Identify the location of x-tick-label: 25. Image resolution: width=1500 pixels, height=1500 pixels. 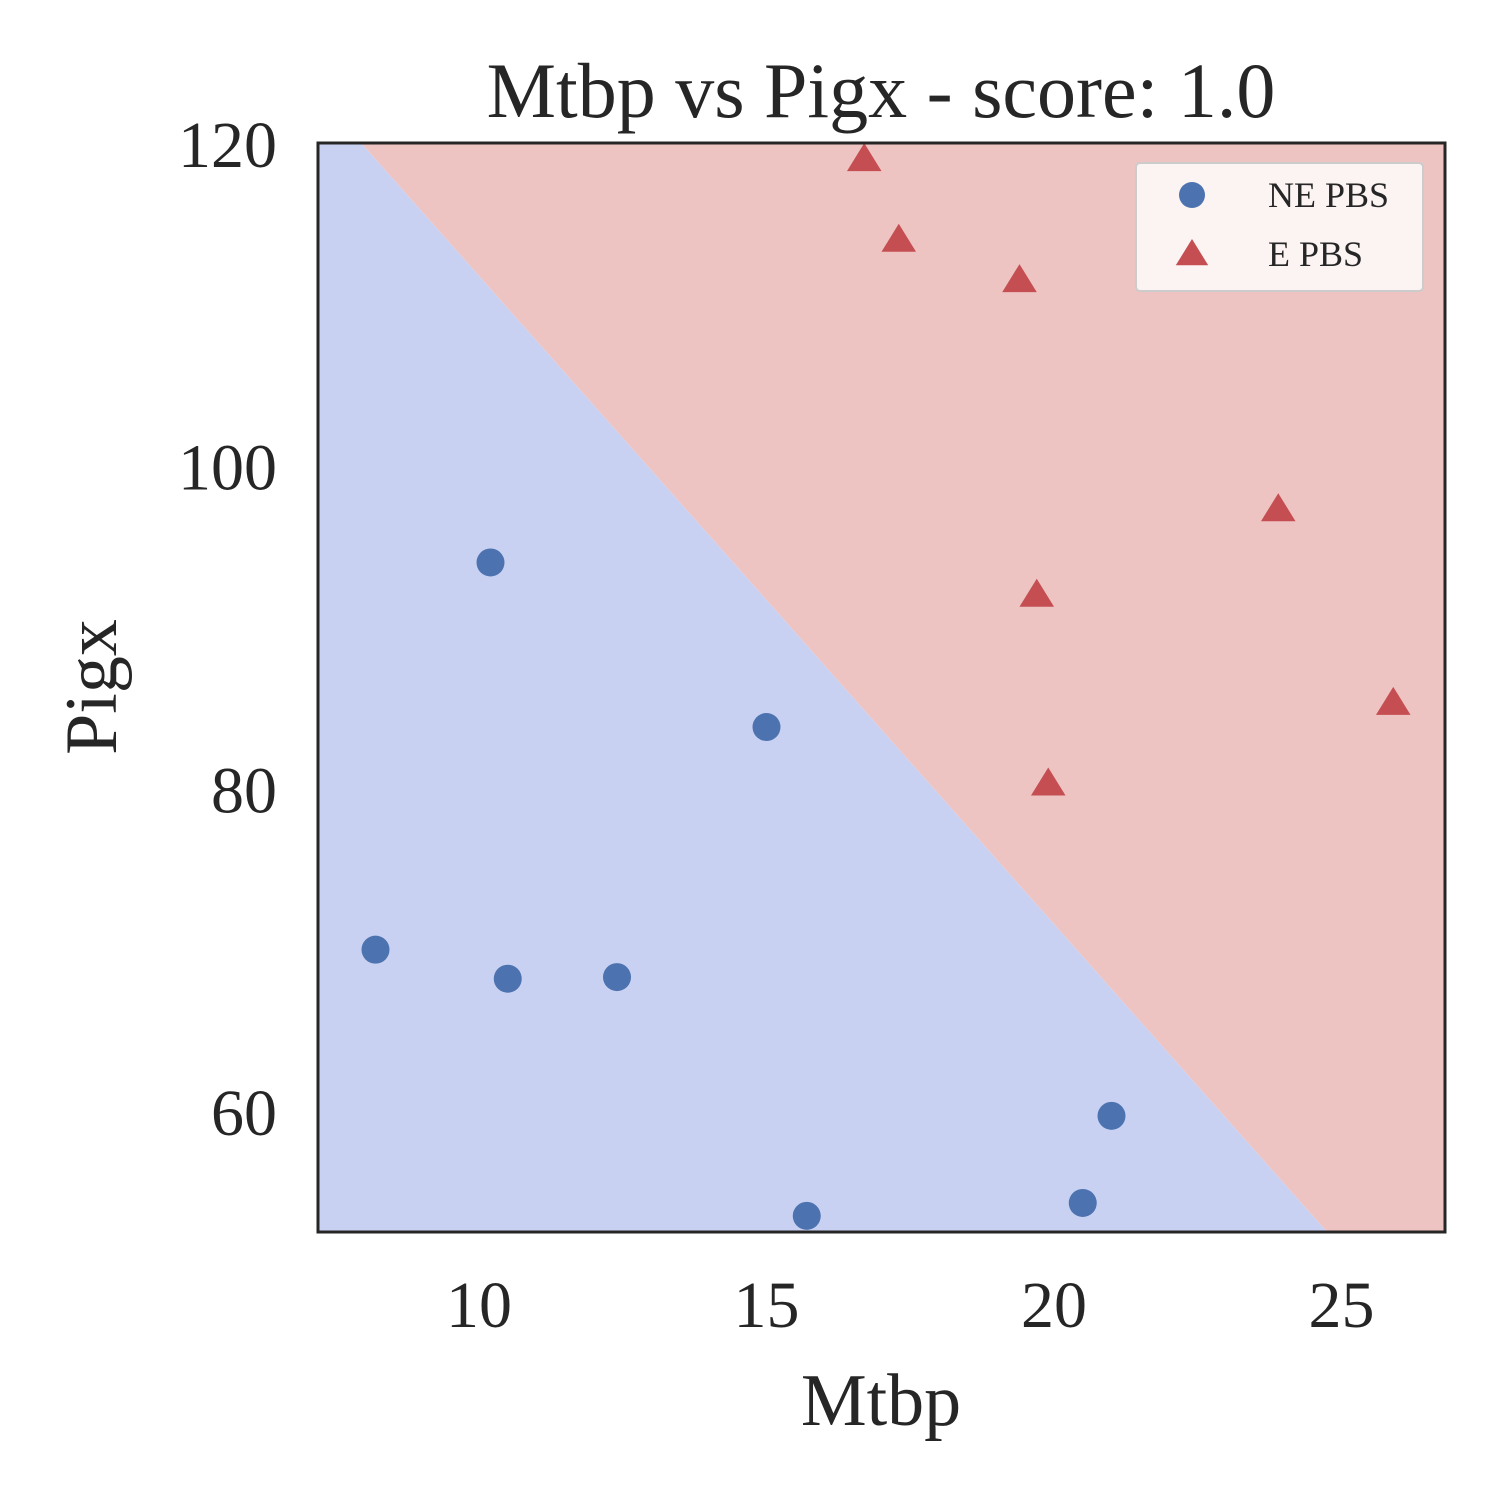
(1342, 1305).